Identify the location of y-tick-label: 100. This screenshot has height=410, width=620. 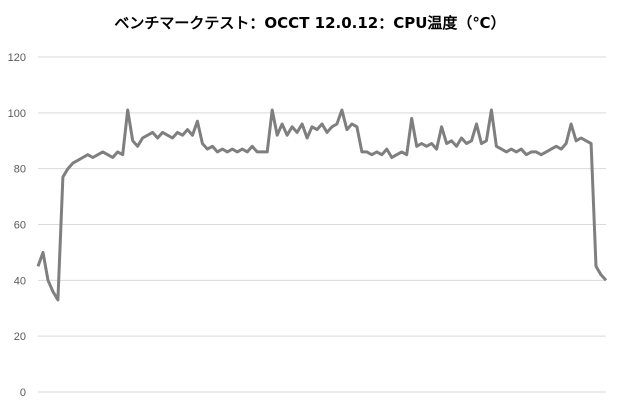
(17, 114).